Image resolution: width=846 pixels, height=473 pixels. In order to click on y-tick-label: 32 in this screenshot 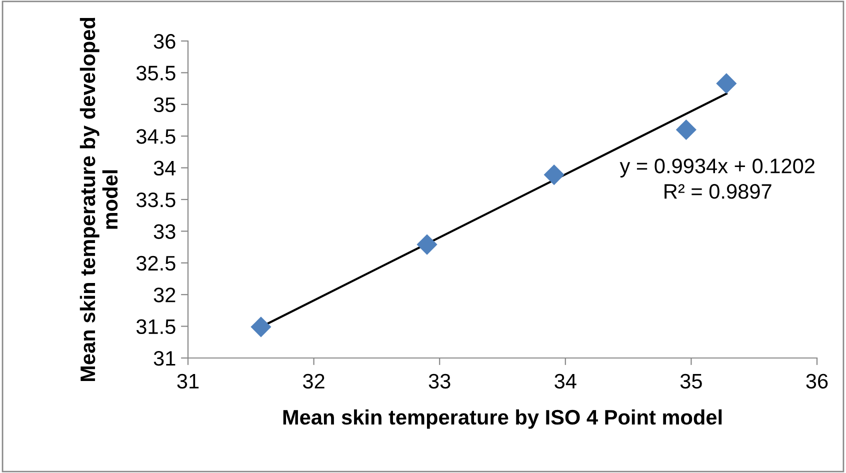, I will do `click(165, 295)`.